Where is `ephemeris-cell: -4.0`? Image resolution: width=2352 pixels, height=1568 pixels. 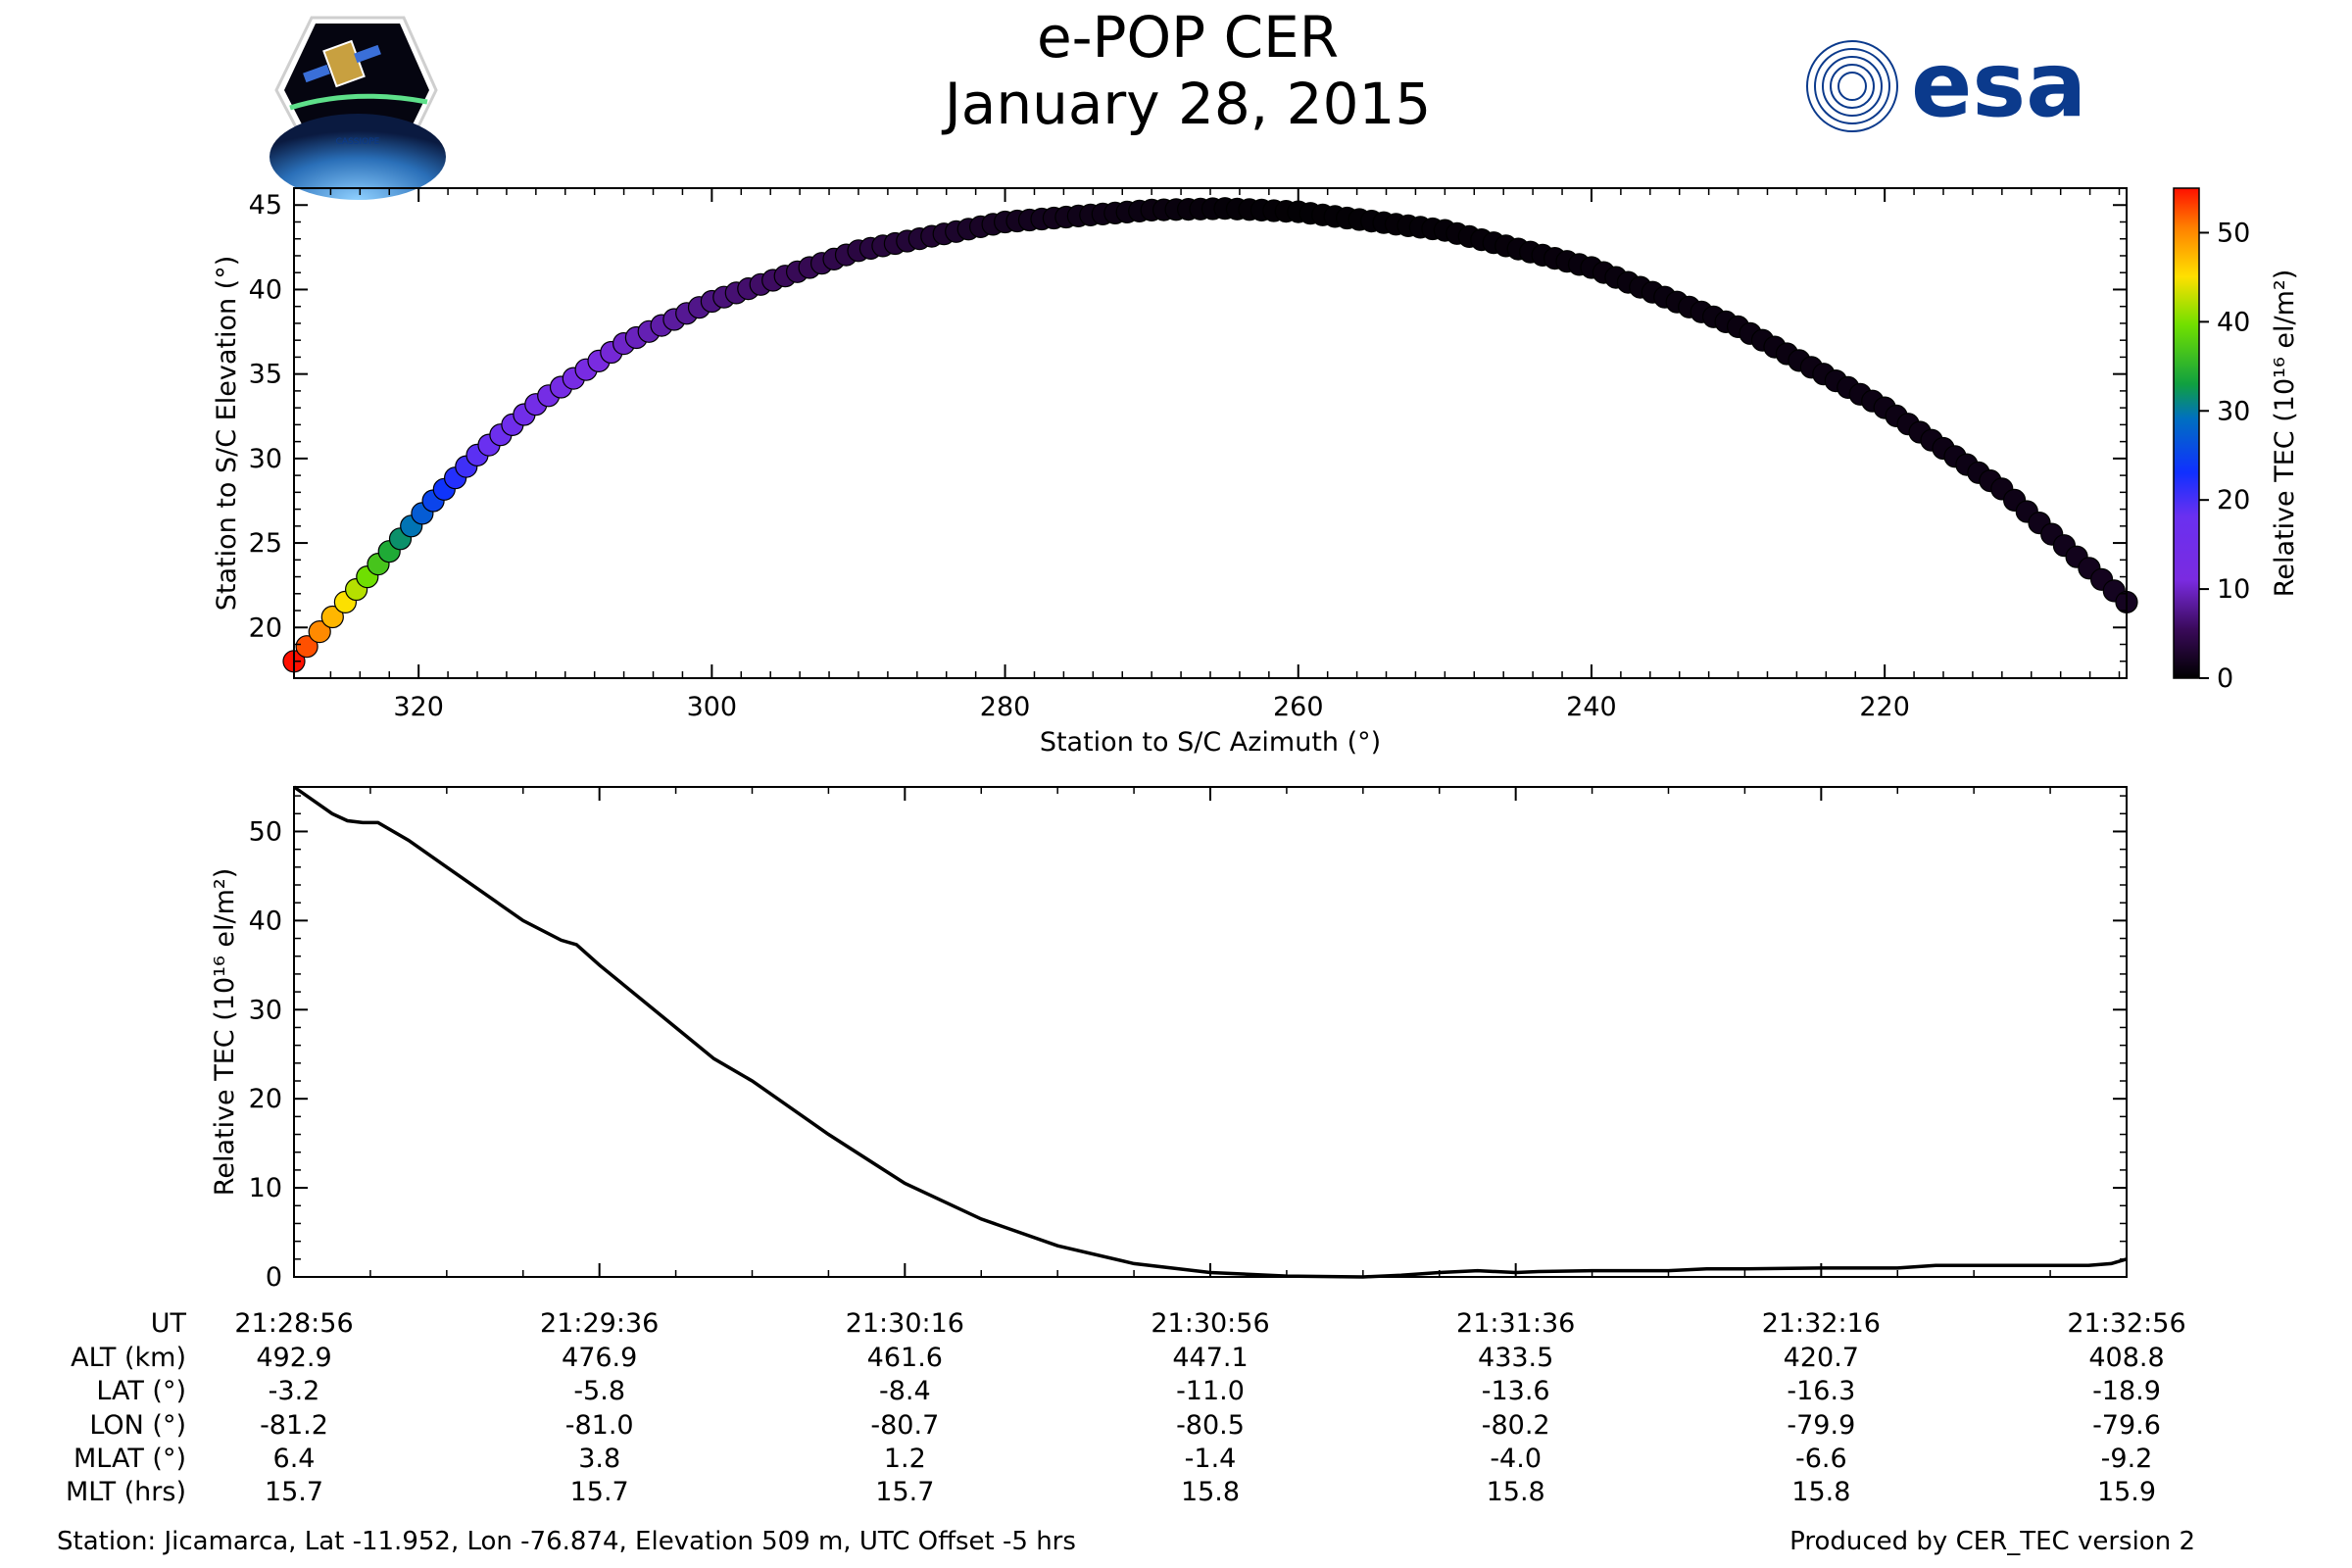 ephemeris-cell: -4.0 is located at coordinates (1516, 1459).